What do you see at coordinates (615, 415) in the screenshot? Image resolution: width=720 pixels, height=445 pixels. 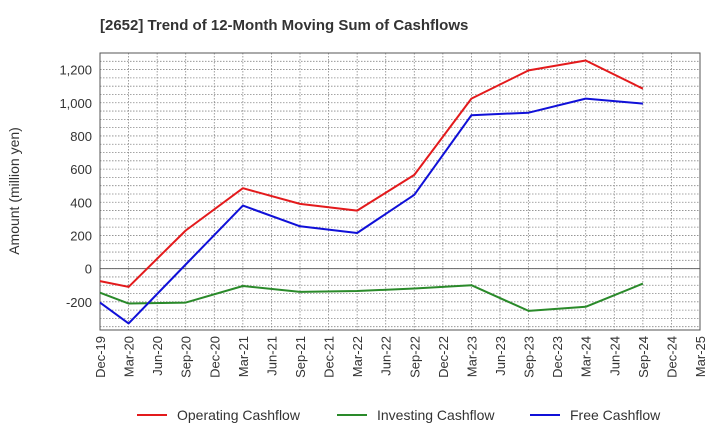 I see `legend-label-free-cashflow: Free Cashflow` at bounding box center [615, 415].